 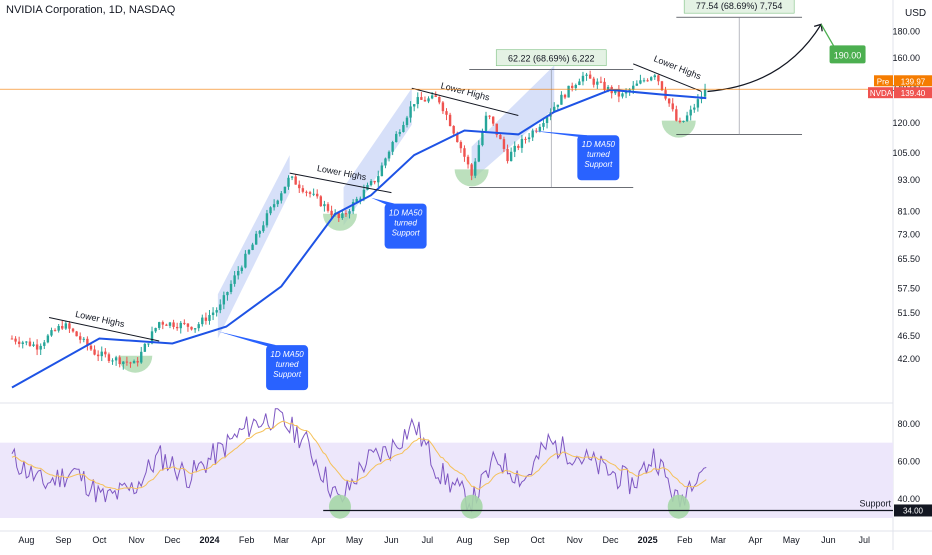 What do you see at coordinates (883, 81) in the screenshot?
I see `pre-label: Pre` at bounding box center [883, 81].